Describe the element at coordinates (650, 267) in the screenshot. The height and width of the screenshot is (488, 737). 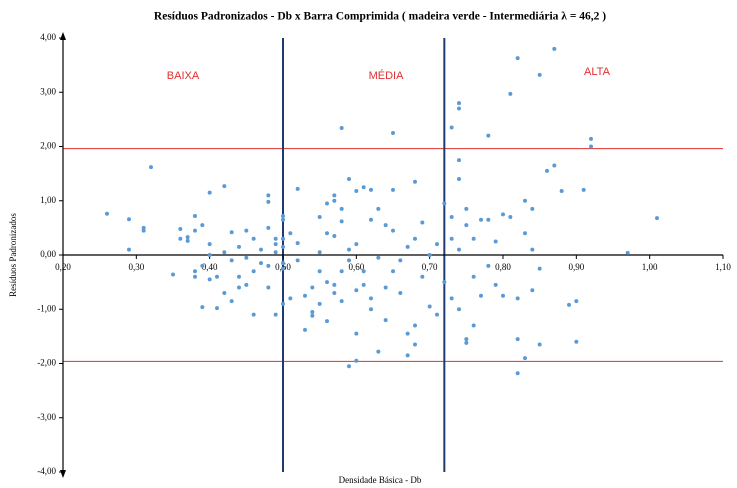
I see `x-tick-label: 1,00` at that location.